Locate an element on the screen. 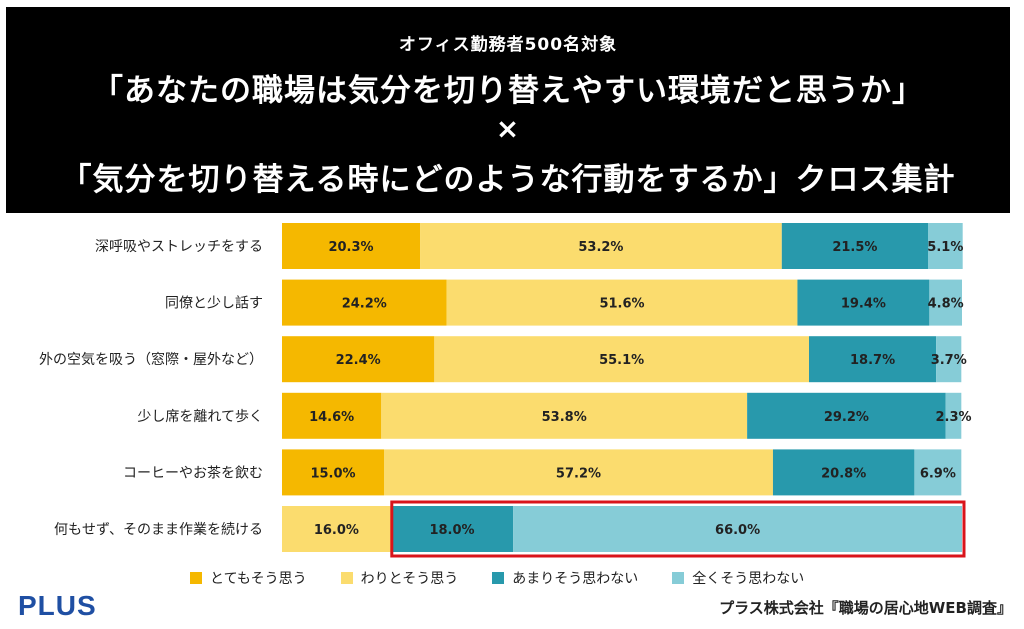  data-label: 18.7% is located at coordinates (872, 360).